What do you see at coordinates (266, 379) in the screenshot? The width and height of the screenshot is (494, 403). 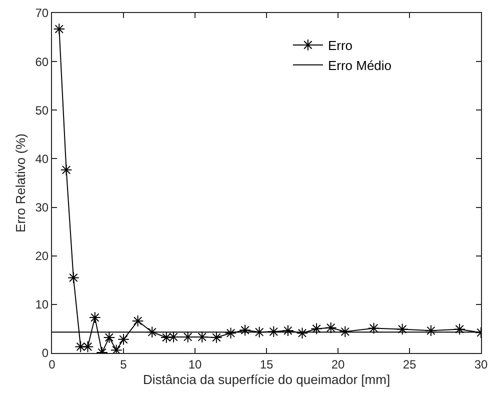 I see `x-axis-title: Distância da superfície do queimador [mm]` at bounding box center [266, 379].